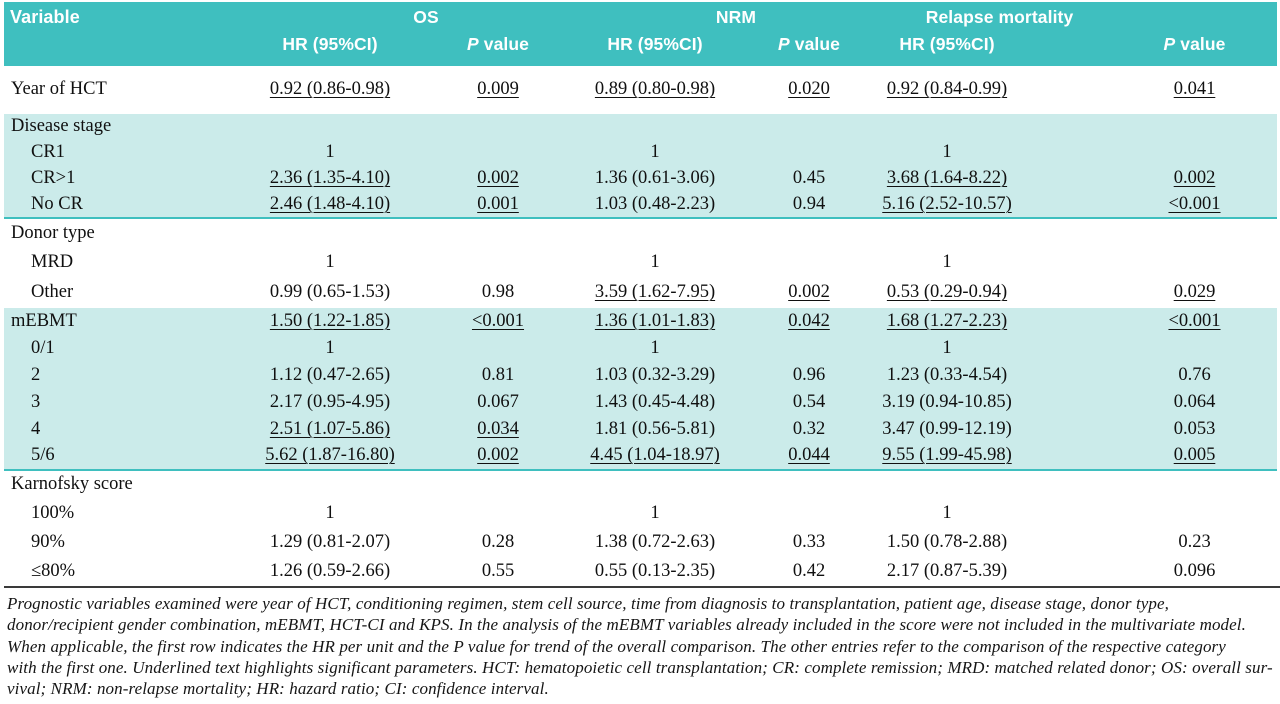 The height and width of the screenshot is (704, 1280). Describe the element at coordinates (655, 428) in the screenshot. I see `value: 1.81 (0.56-5.81)` at that location.